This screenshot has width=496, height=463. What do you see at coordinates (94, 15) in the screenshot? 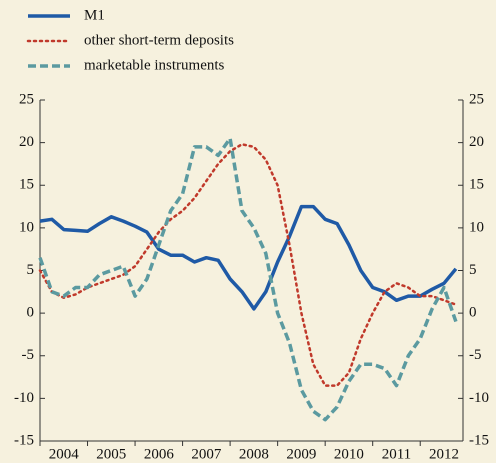
I see `legend-label: M1` at bounding box center [94, 15].